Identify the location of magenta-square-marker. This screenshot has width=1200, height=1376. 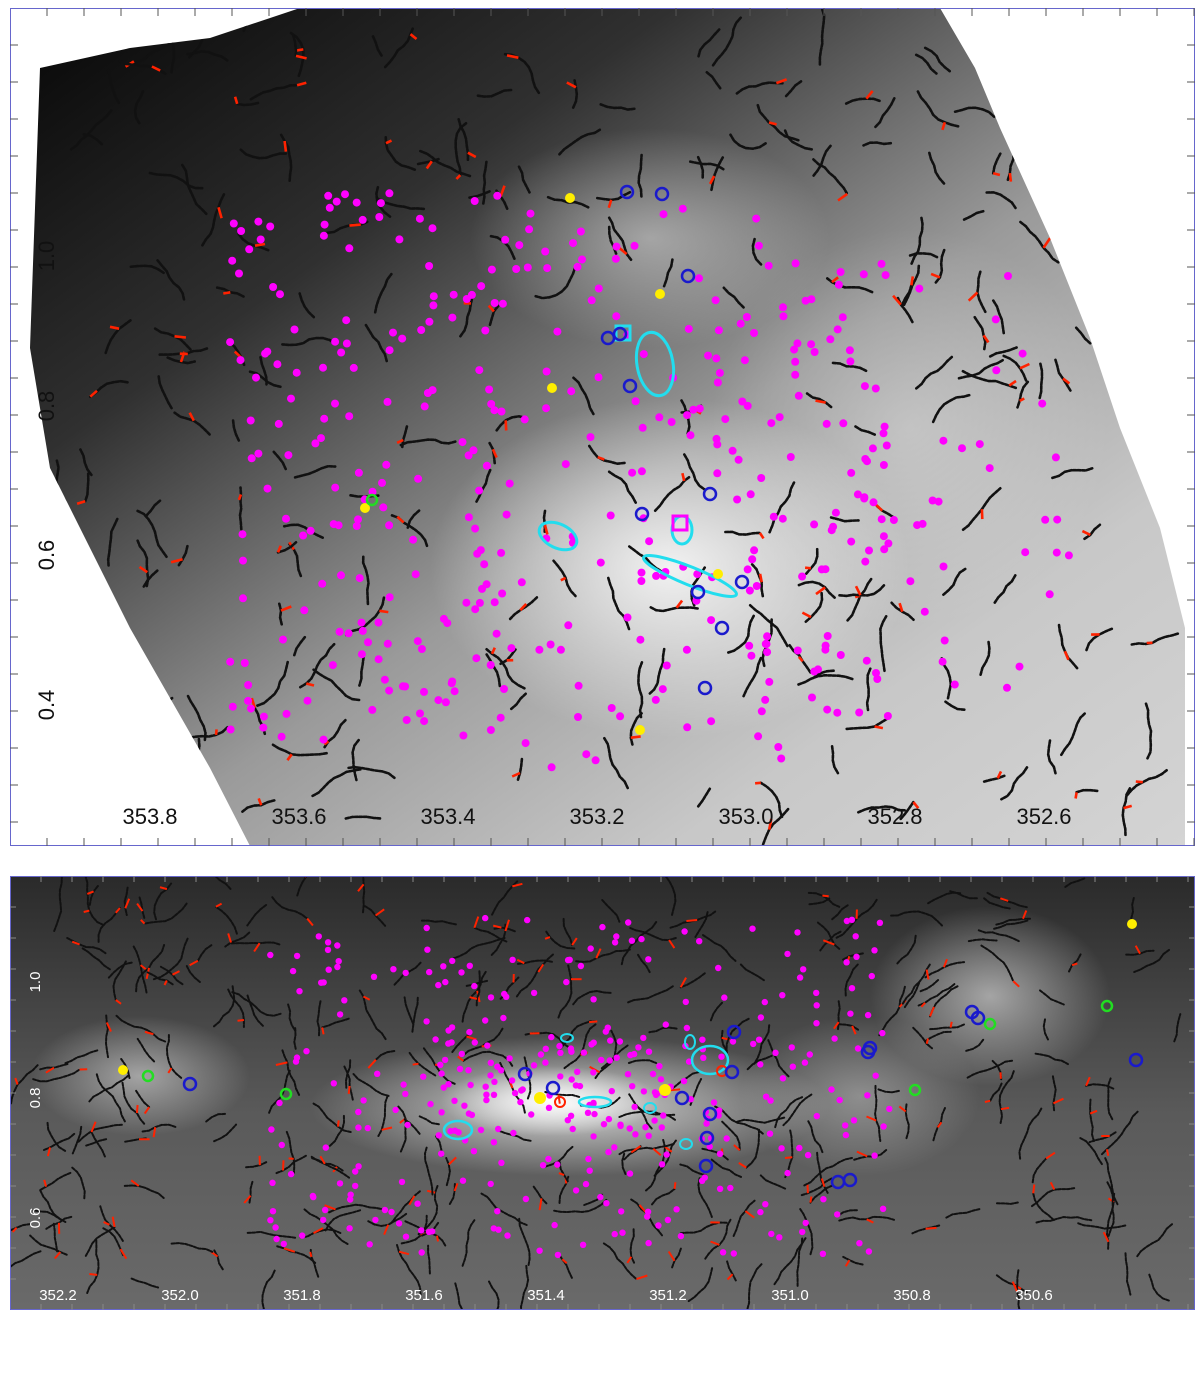
(680, 523).